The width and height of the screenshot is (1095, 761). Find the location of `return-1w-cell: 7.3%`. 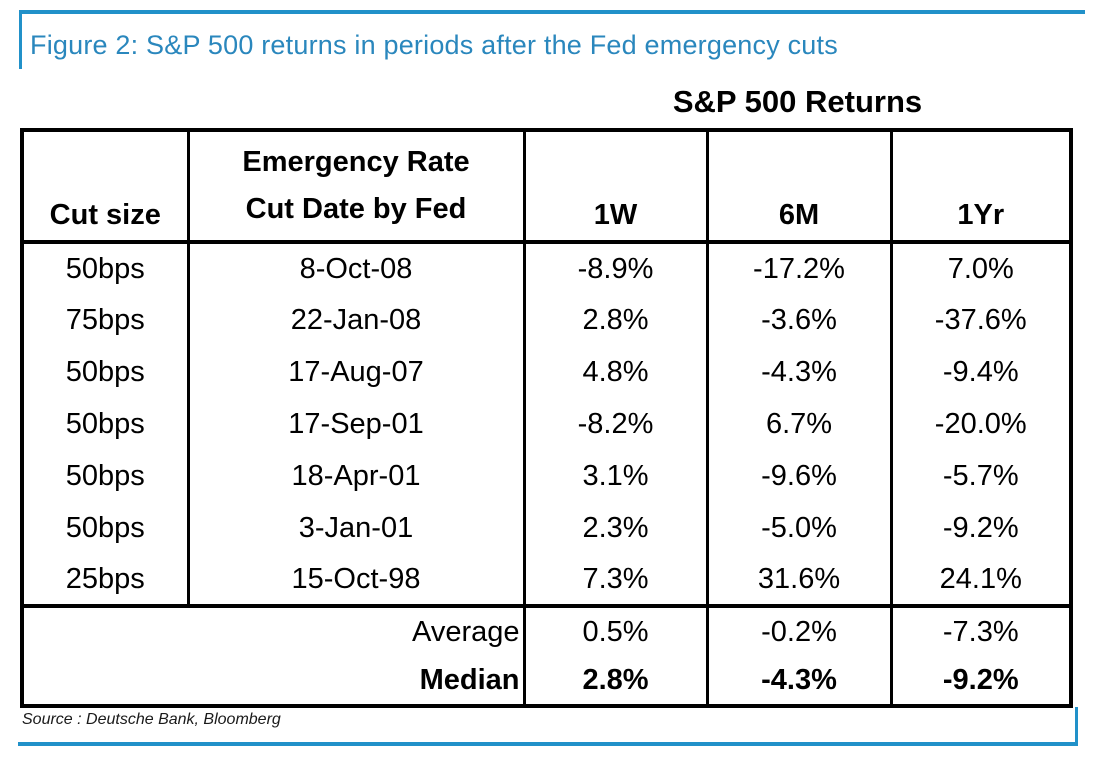

return-1w-cell: 7.3% is located at coordinates (615, 580).